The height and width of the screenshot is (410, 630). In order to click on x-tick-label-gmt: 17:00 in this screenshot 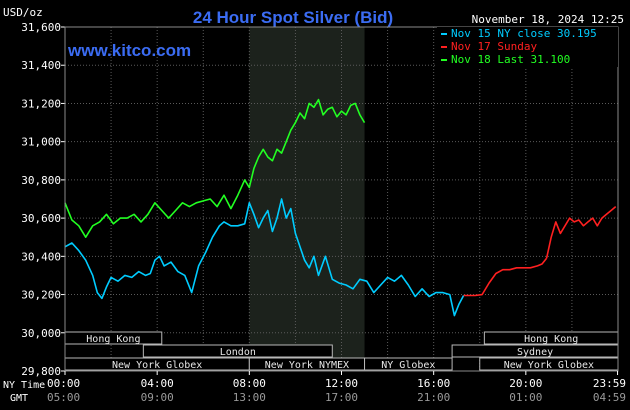, I will do `click(341, 397)`.